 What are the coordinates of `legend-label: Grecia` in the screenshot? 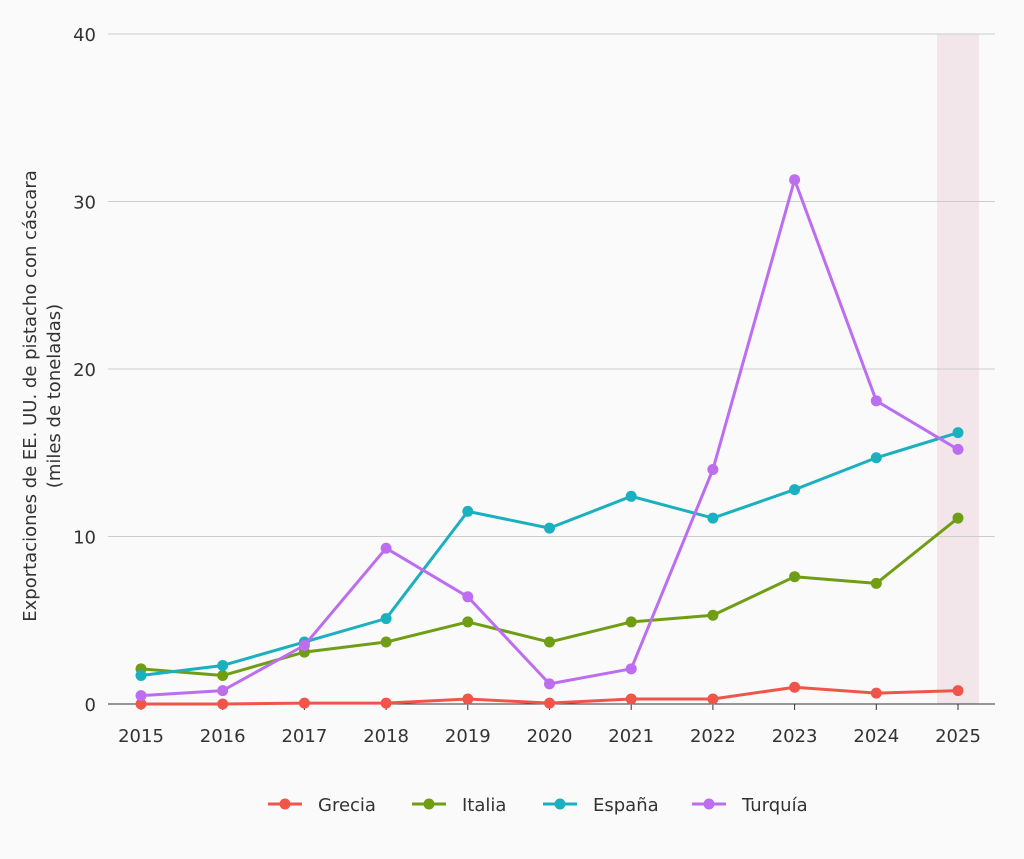 It's located at (347, 805).